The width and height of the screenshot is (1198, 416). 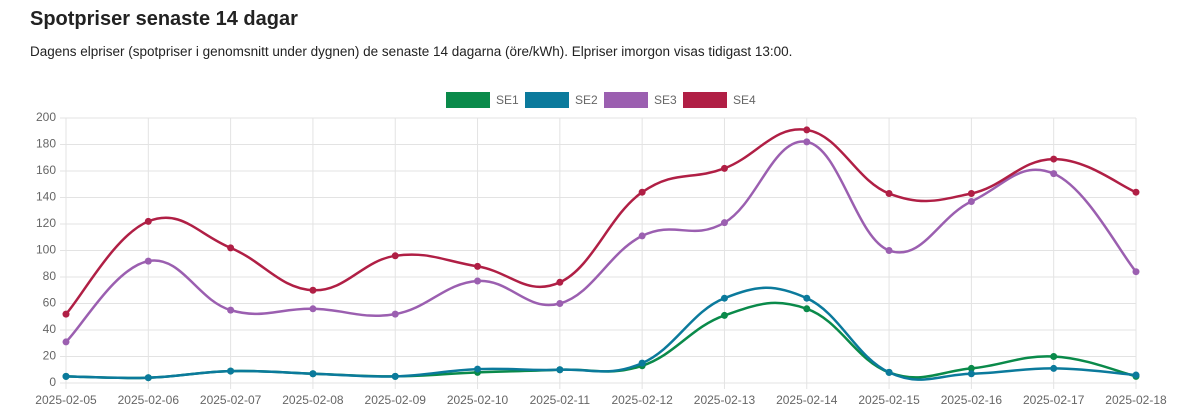 What do you see at coordinates (725, 400) in the screenshot?
I see `x-tick-label: 2025-02-13` at bounding box center [725, 400].